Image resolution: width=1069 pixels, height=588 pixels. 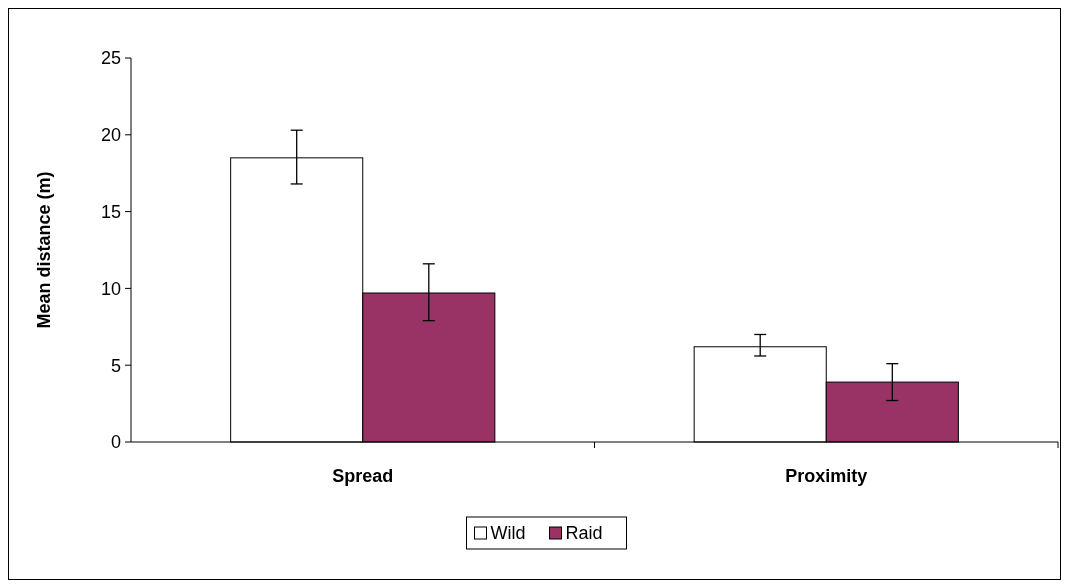 What do you see at coordinates (826, 476) in the screenshot?
I see `x-tick-label: Proximity` at bounding box center [826, 476].